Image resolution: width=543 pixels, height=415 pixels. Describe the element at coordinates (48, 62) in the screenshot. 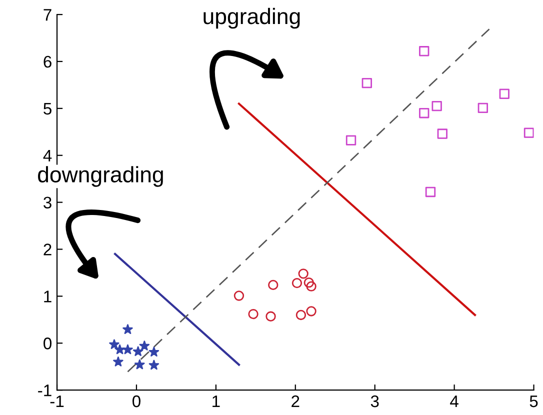

I see `y-tick-label: 6` at that location.